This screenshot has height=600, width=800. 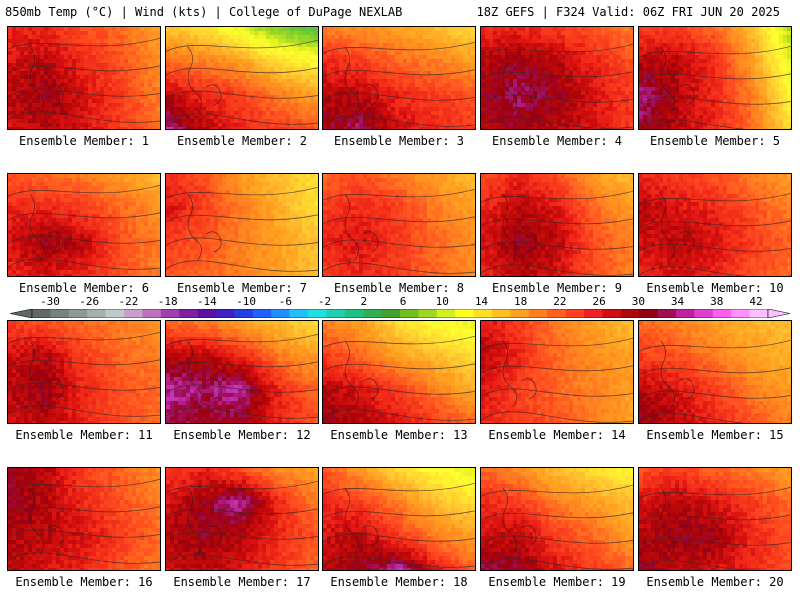 I want to click on colorbar-tick: -2, so click(x=324, y=301).